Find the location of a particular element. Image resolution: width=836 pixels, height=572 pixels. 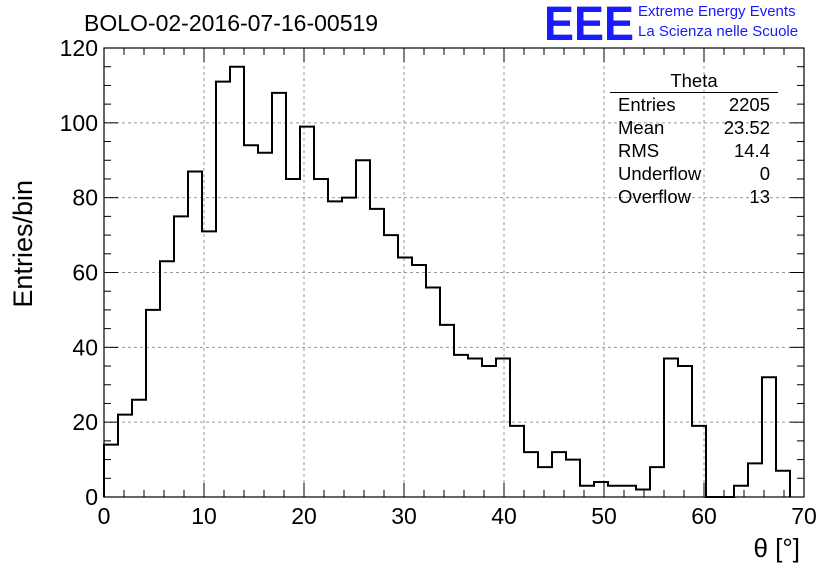

stats-label: Mean is located at coordinates (641, 127).